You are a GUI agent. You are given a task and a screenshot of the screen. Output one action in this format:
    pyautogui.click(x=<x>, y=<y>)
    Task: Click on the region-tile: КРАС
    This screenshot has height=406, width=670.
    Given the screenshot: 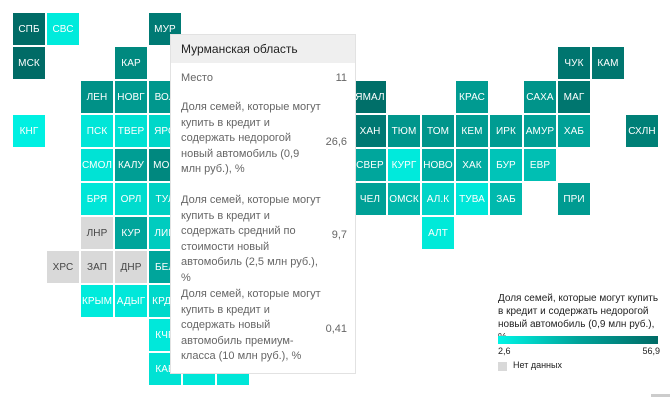 What is the action you would take?
    pyautogui.click(x=472, y=97)
    